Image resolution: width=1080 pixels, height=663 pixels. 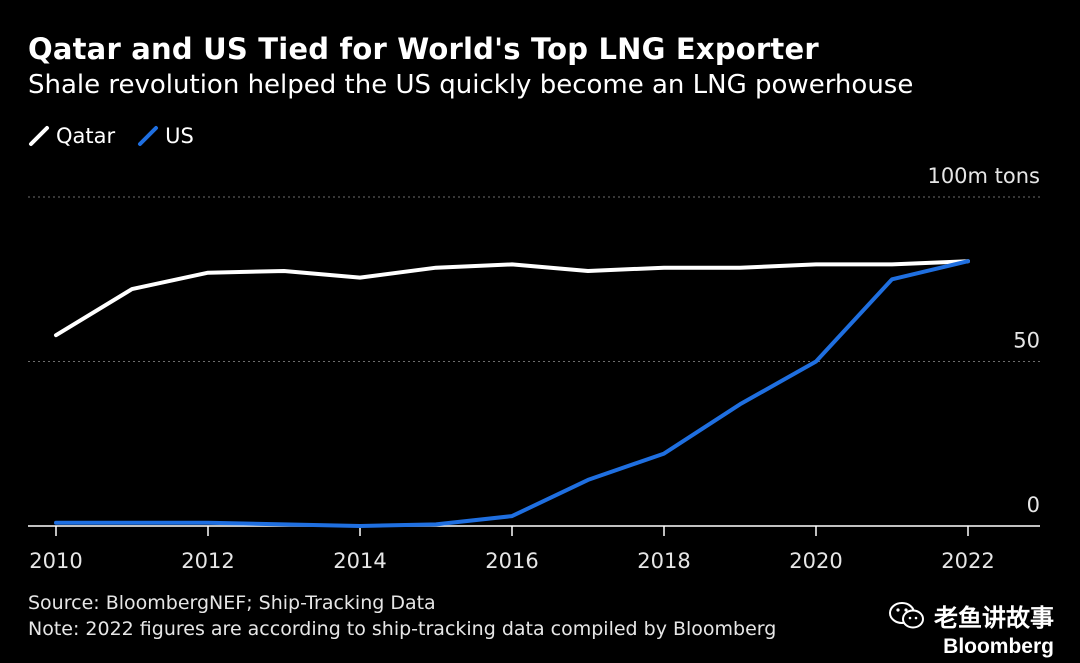 I want to click on x-tick-label-2018: 2018, so click(x=663, y=561).